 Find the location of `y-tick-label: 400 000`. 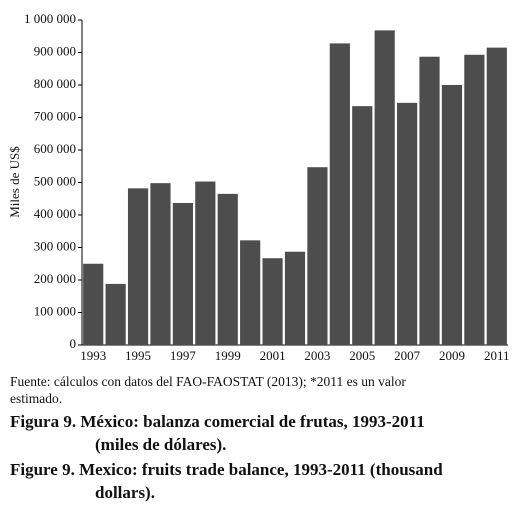

y-tick-label: 400 000 is located at coordinates (55, 213).